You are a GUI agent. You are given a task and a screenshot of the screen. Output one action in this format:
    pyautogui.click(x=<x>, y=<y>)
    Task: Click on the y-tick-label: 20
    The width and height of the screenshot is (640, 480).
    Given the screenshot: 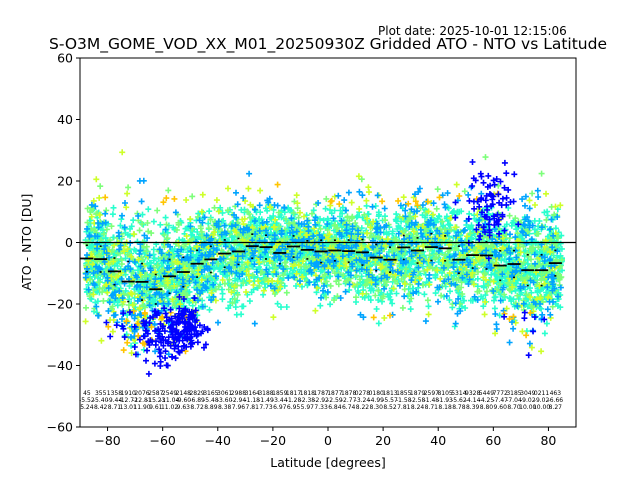 What is the action you would take?
    pyautogui.click(x=65, y=181)
    